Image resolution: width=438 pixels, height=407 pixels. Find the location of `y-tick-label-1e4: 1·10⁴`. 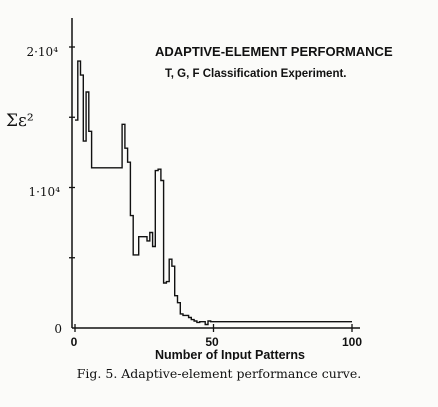

y-tick-label-1e4: 1·10⁴ is located at coordinates (44, 192).